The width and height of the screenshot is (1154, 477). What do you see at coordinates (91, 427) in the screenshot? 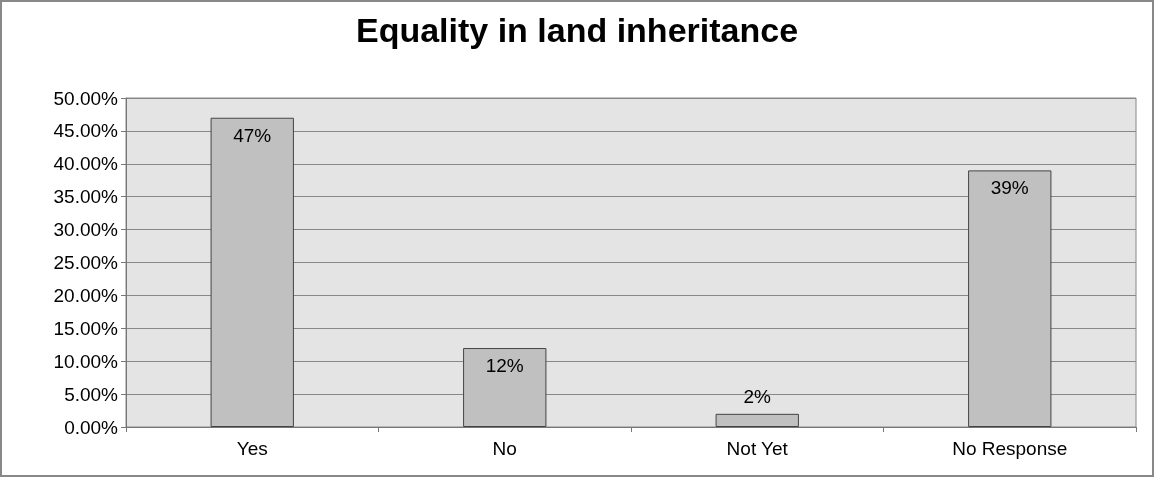
I see `y-tick-label: 0.00%` at bounding box center [91, 427].